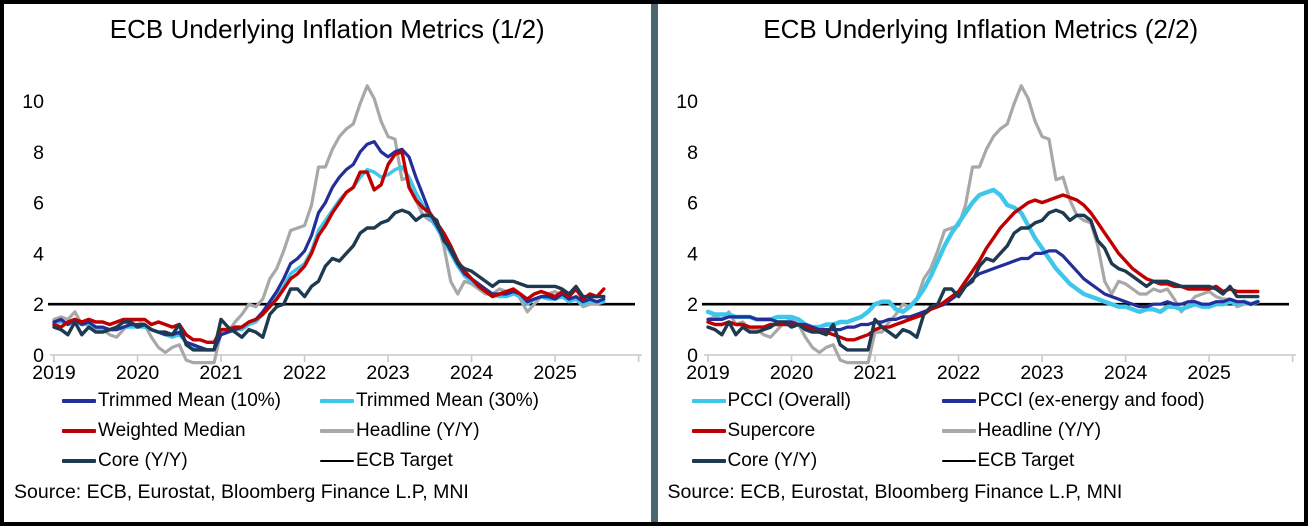 Image resolution: width=1308 pixels, height=526 pixels. What do you see at coordinates (789, 400) in the screenshot?
I see `legend-label: PCCI (Overall)` at bounding box center [789, 400].